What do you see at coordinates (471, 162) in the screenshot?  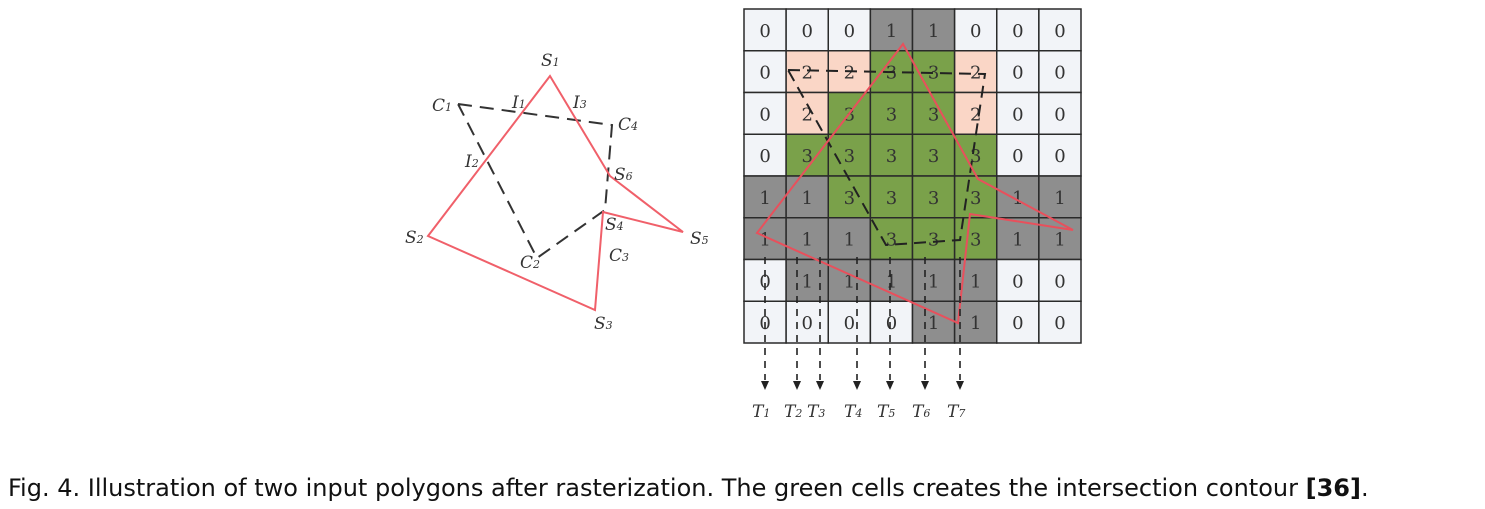 I see `intersection-label-i2: I2` at bounding box center [471, 162].